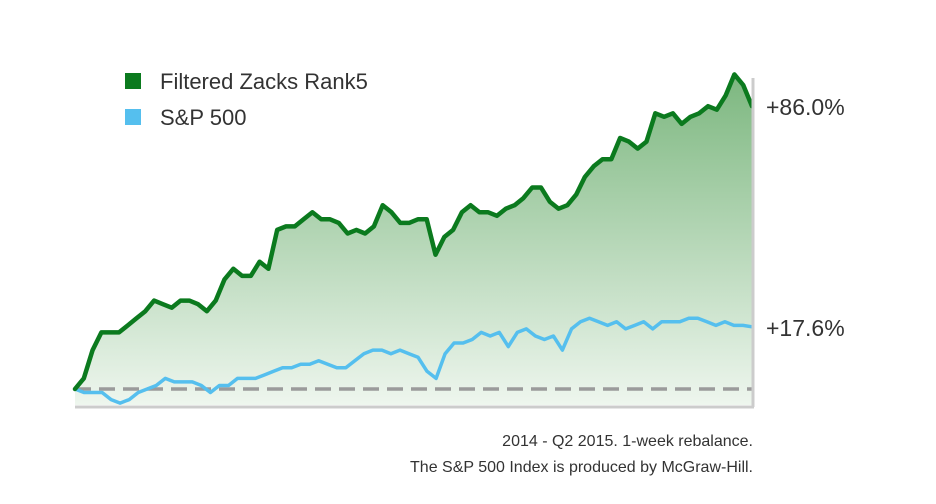 The image size is (936, 504). Describe the element at coordinates (264, 81) in the screenshot. I see `legend-label-series-0: Filtered Zacks Rank5` at that location.